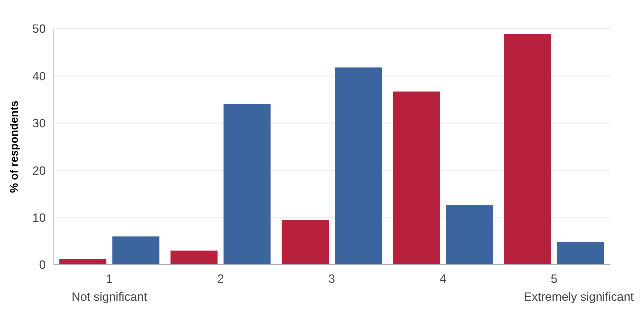 This screenshot has height=334, width=640. What do you see at coordinates (332, 279) in the screenshot?
I see `x-tick-label: 3` at bounding box center [332, 279].